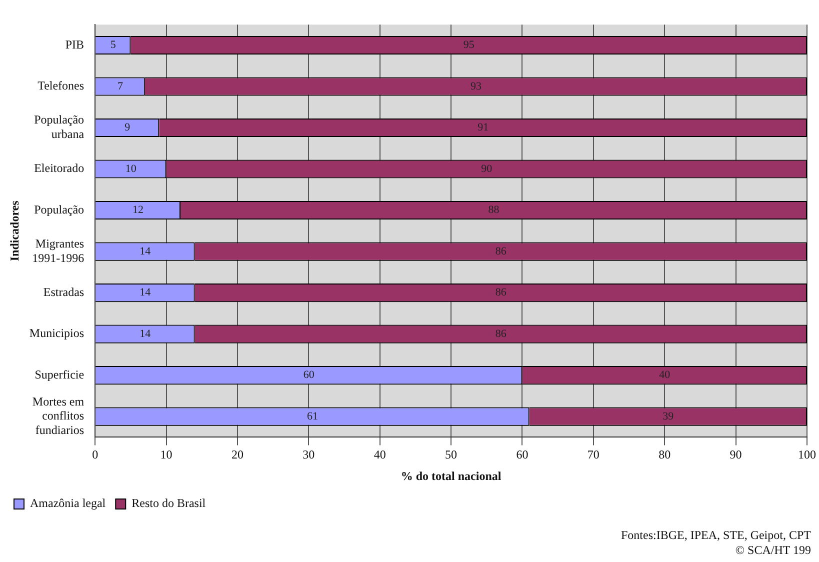  What do you see at coordinates (308, 455) in the screenshot?
I see `x-tick-label: 30` at bounding box center [308, 455].